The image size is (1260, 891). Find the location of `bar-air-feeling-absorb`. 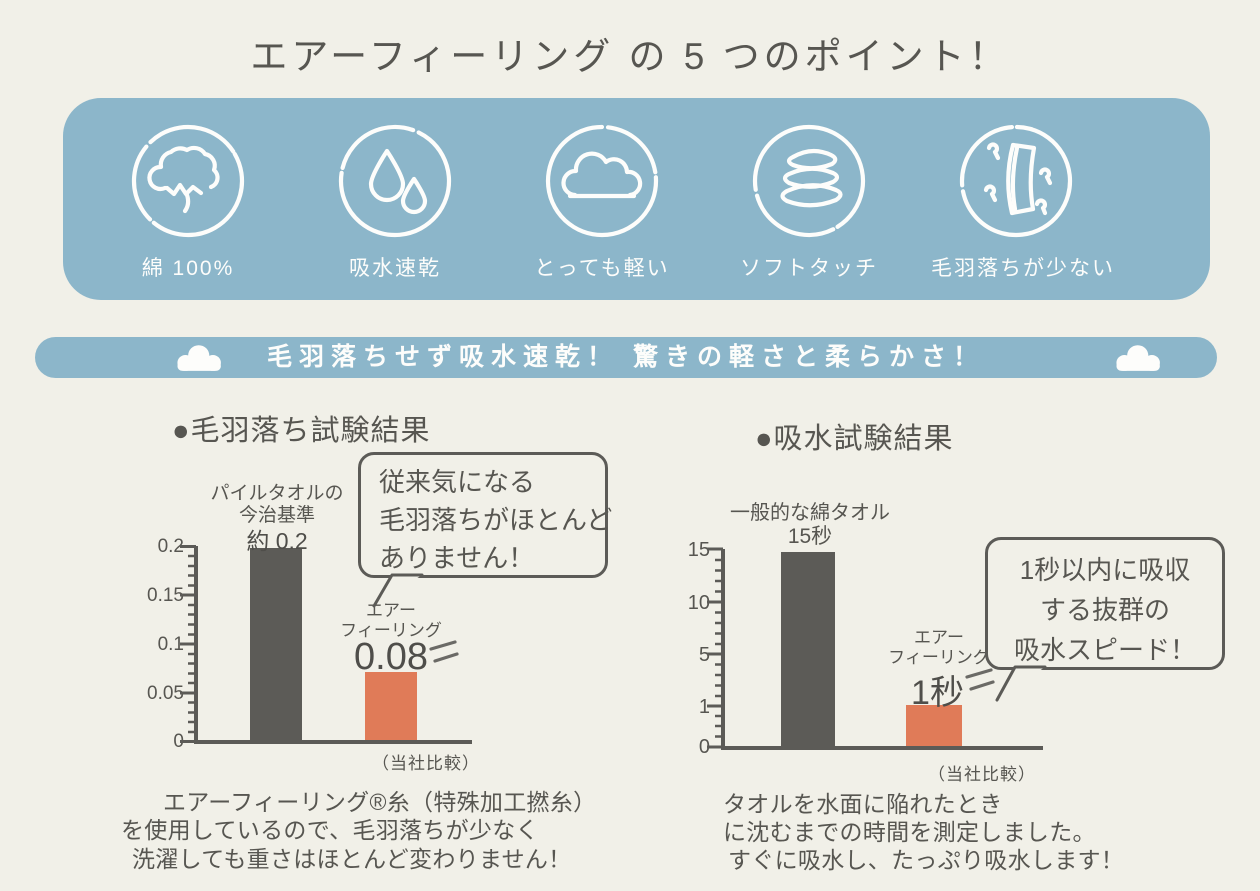

bar-air-feeling-absorb is located at coordinates (934, 726).